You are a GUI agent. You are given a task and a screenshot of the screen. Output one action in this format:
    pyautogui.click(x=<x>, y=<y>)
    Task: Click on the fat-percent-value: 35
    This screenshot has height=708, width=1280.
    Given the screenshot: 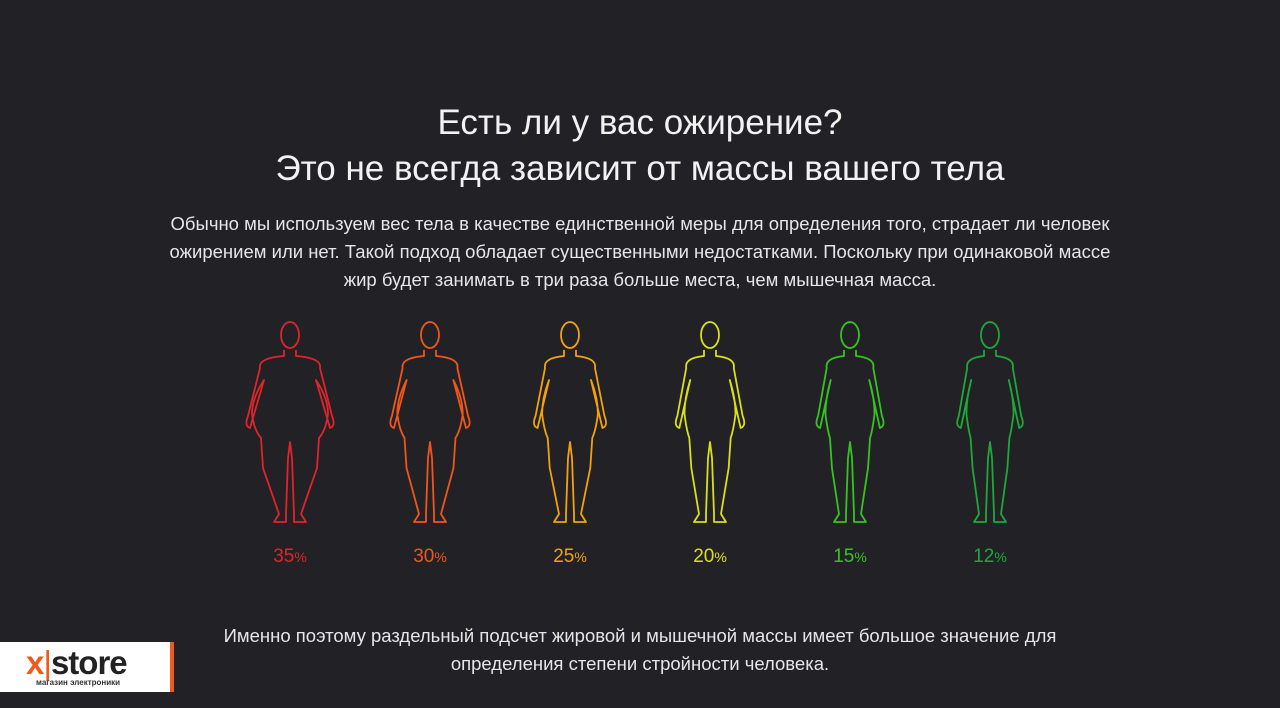 What is the action you would take?
    pyautogui.click(x=284, y=556)
    